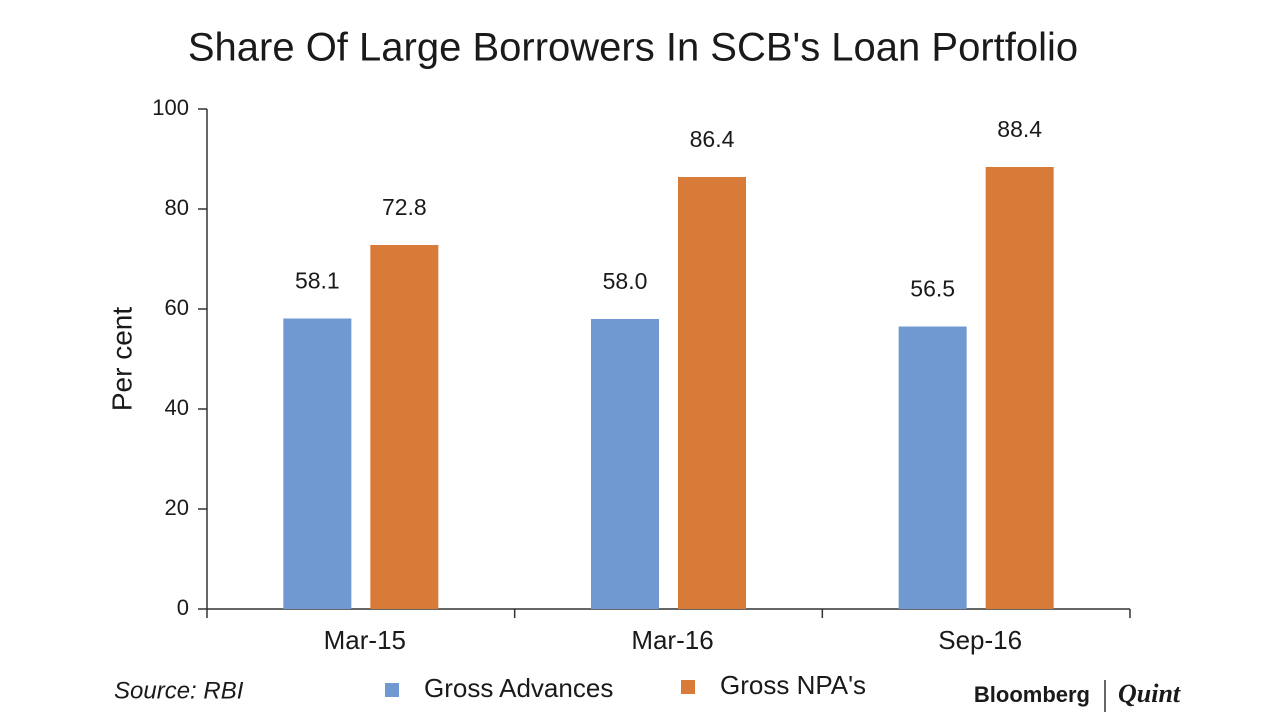 This screenshot has height=720, width=1280. What do you see at coordinates (1032, 694) in the screenshot?
I see `brand: Bloomberg` at bounding box center [1032, 694].